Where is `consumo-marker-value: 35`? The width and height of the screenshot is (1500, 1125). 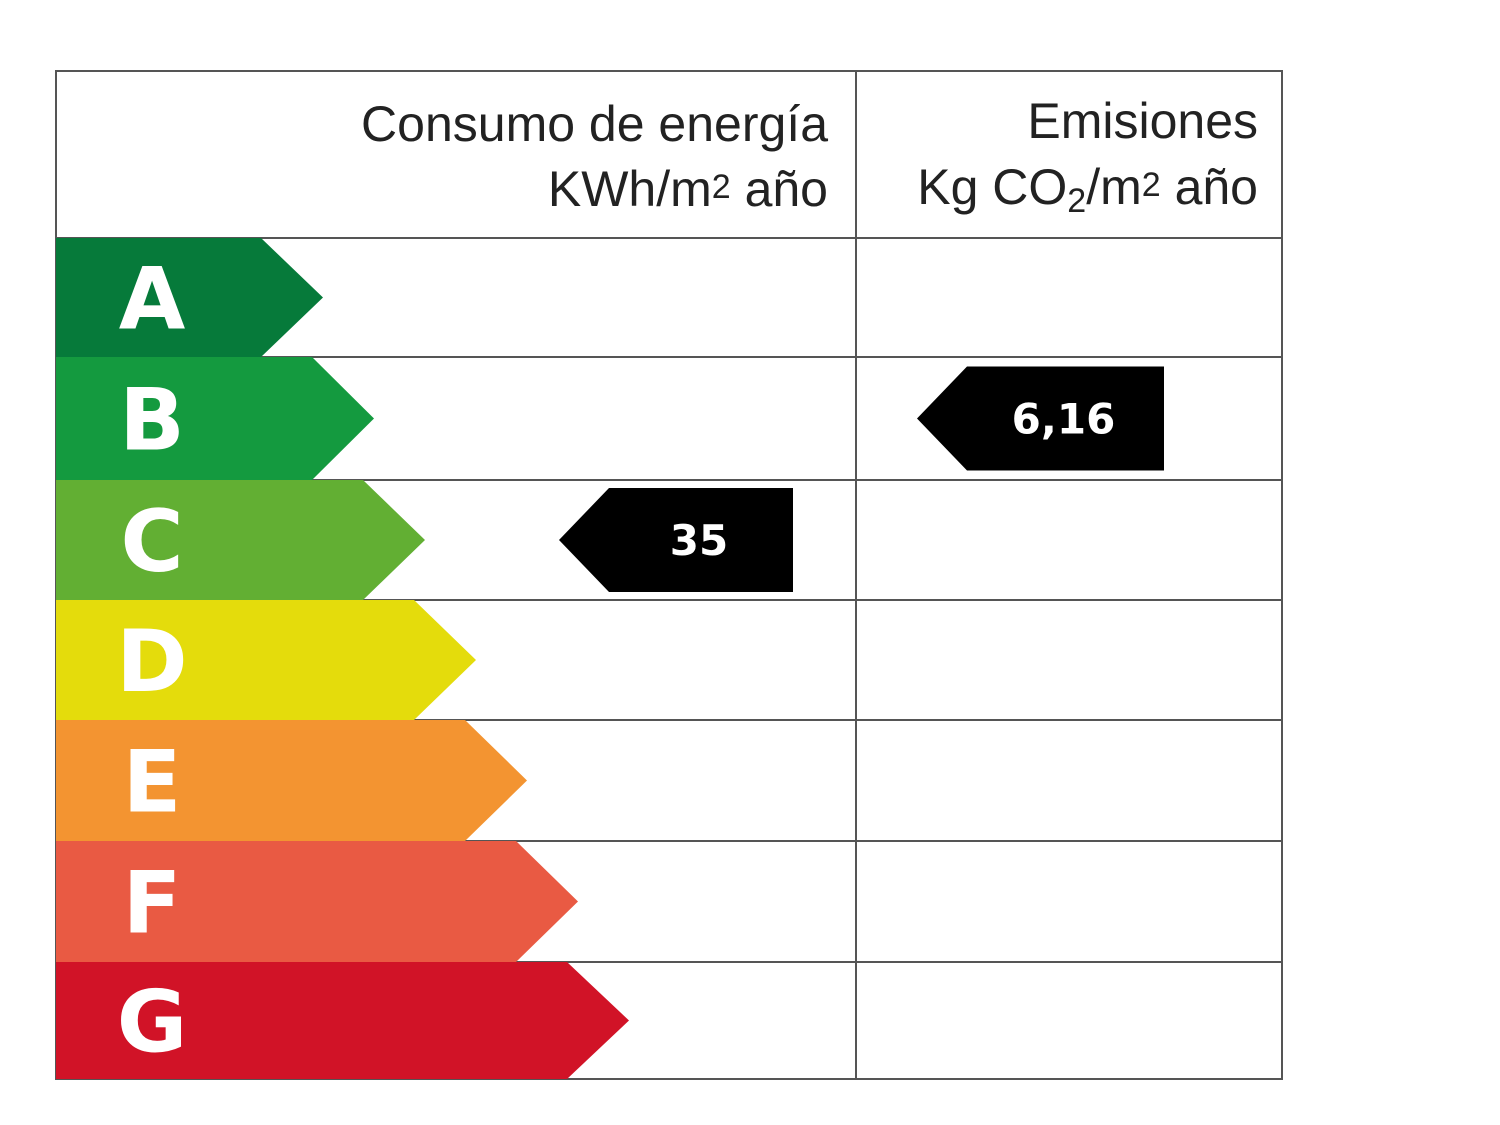 consumo-marker-value: 35 is located at coordinates (699, 540).